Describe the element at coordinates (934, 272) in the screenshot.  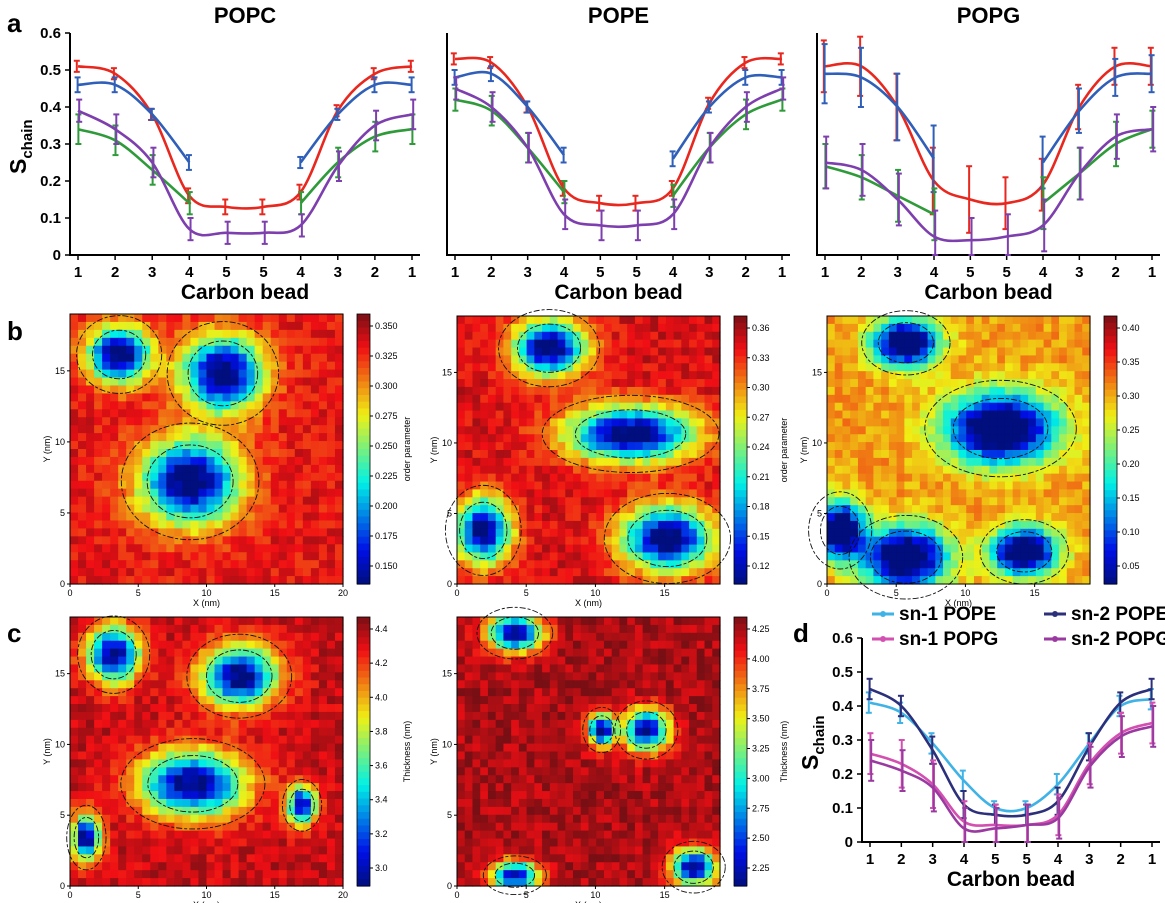
I see `x-tick-label: 4` at that location.